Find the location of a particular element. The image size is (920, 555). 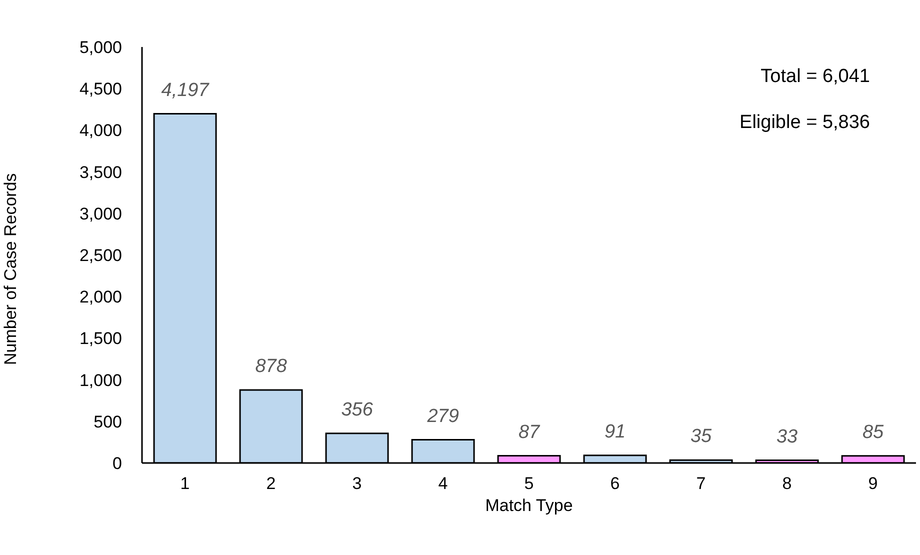

data-label: 35 is located at coordinates (701, 437).